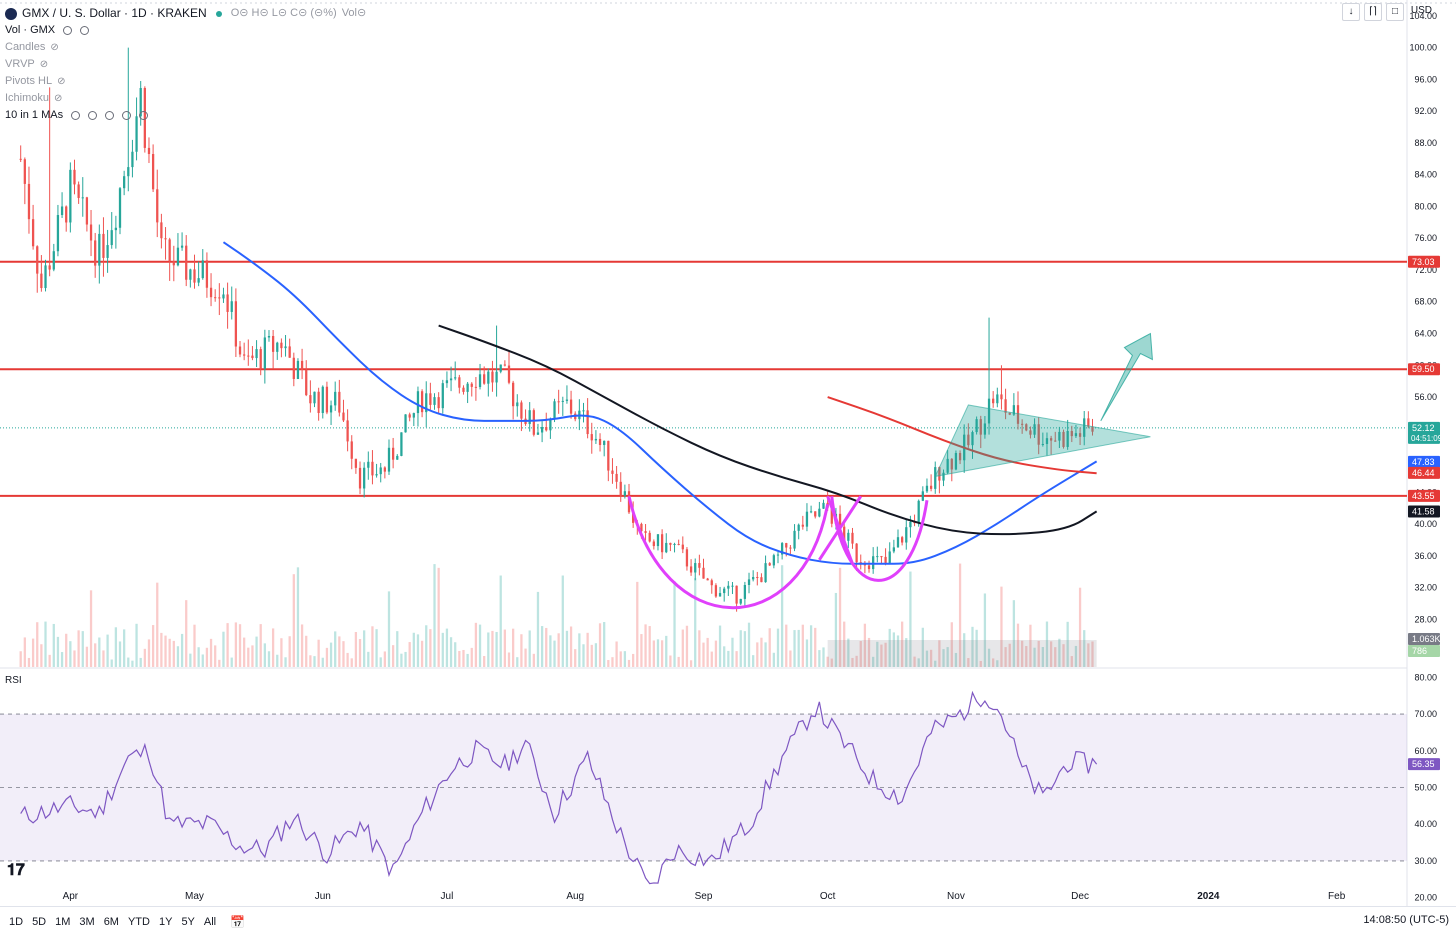  I want to click on timeframe-button: 1Y, so click(165, 921).